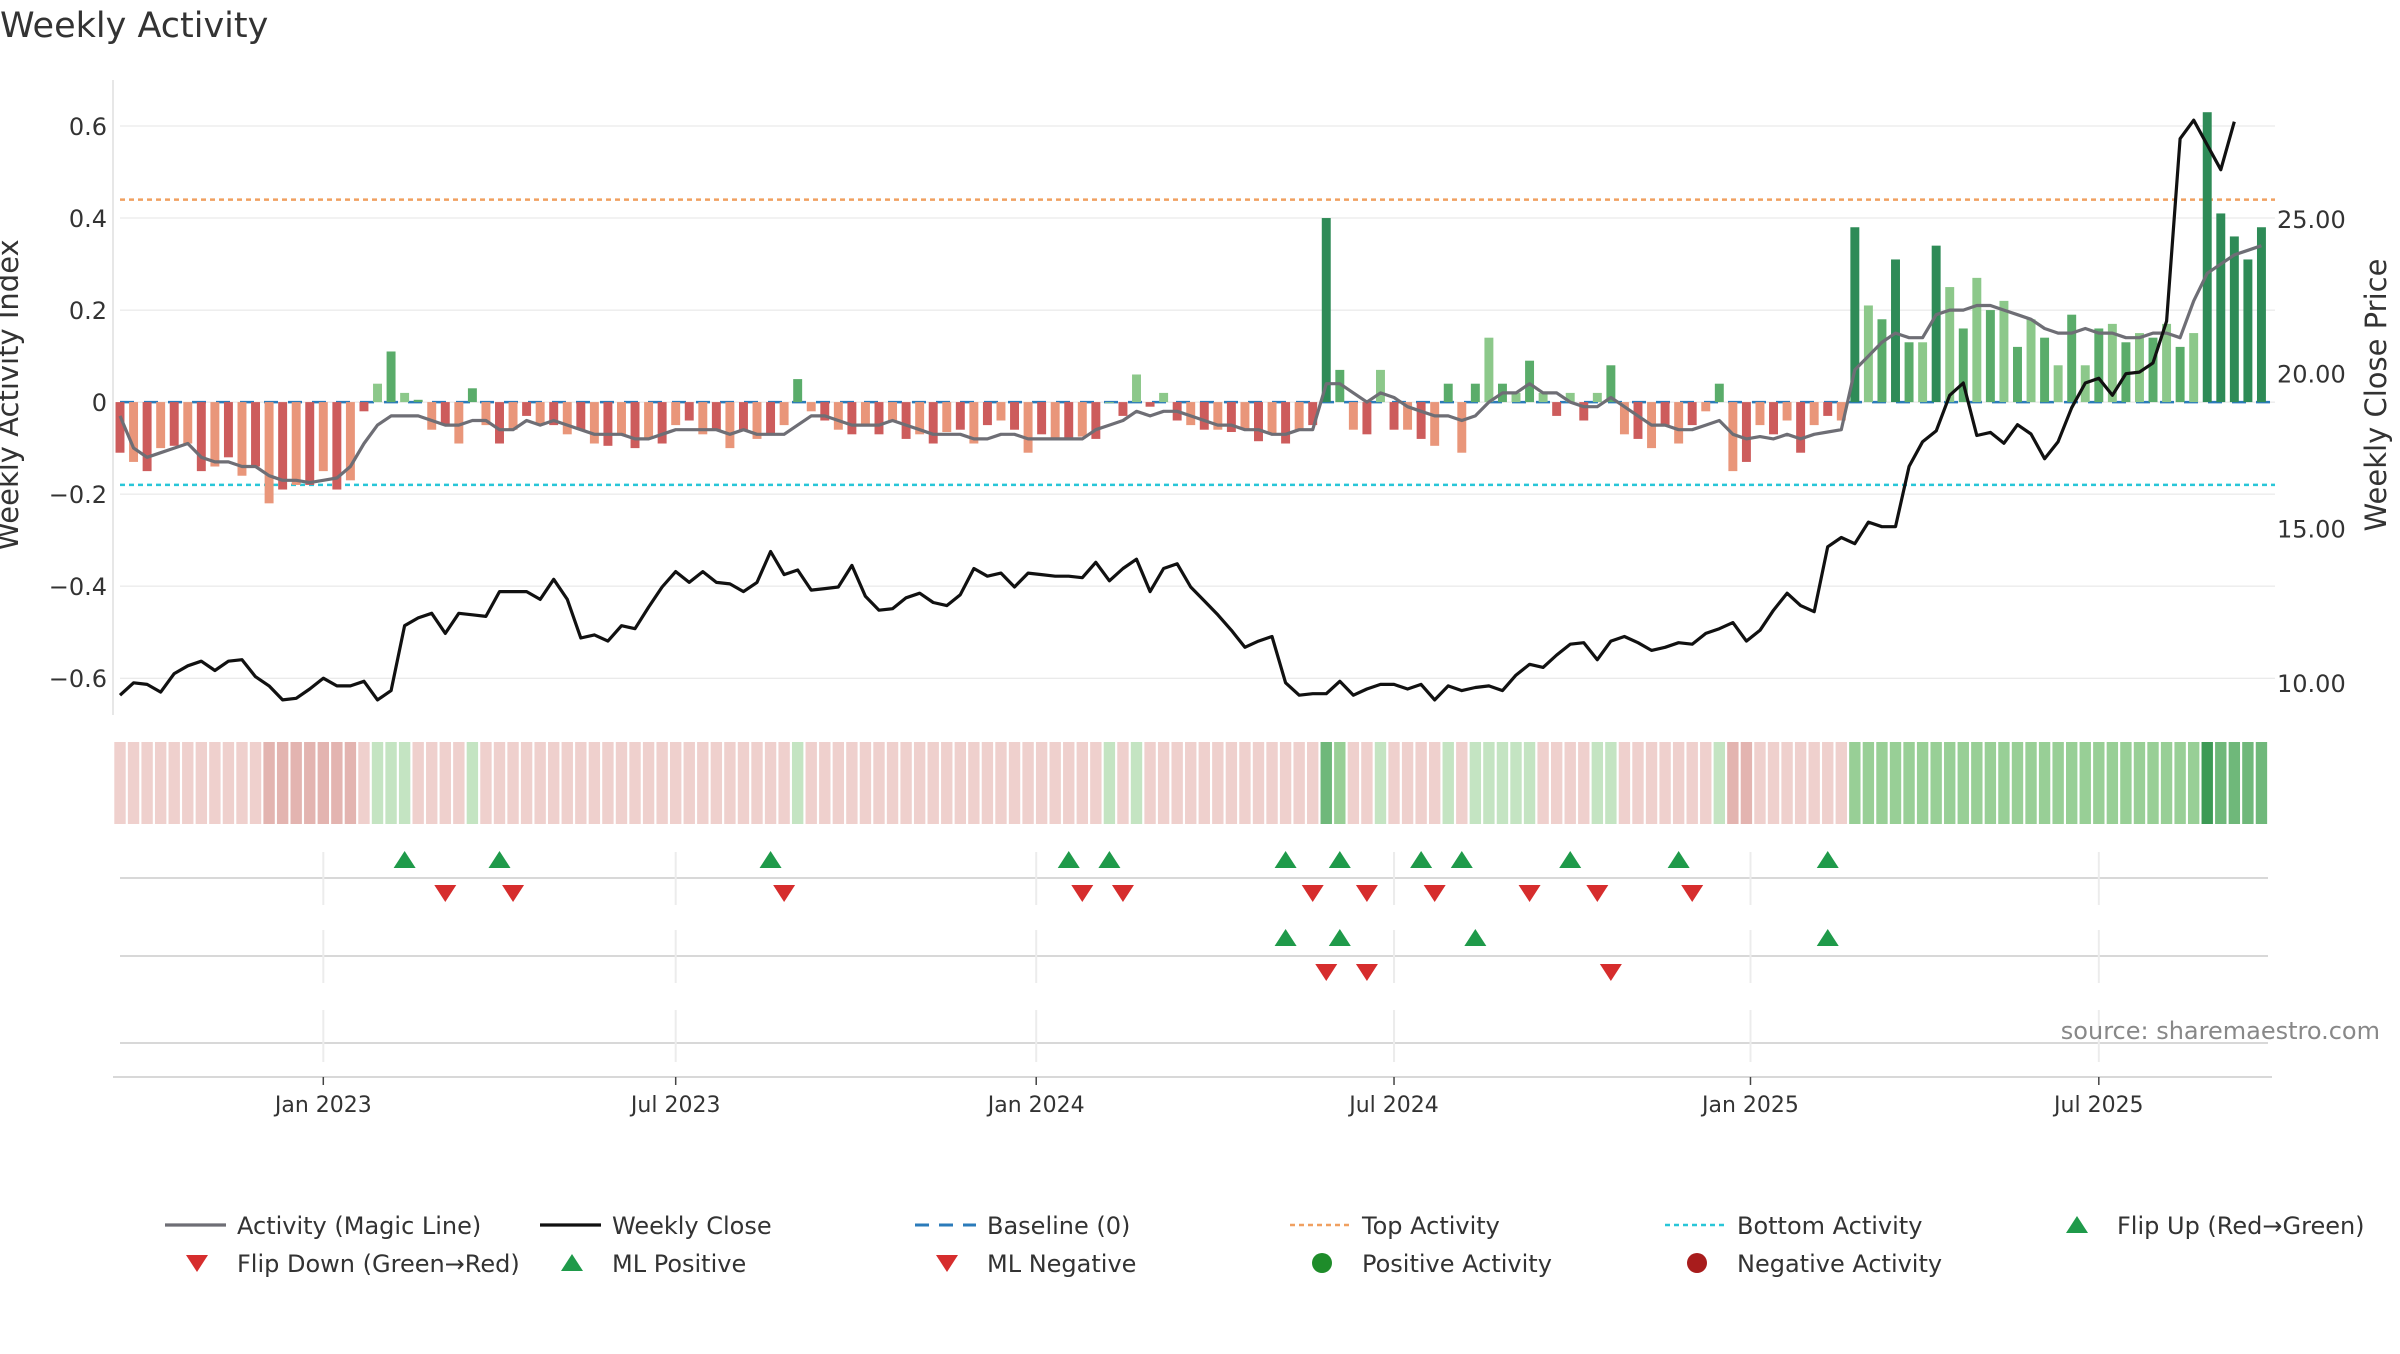  I want to click on legend-label: Bottom Activity, so click(1829, 1226).